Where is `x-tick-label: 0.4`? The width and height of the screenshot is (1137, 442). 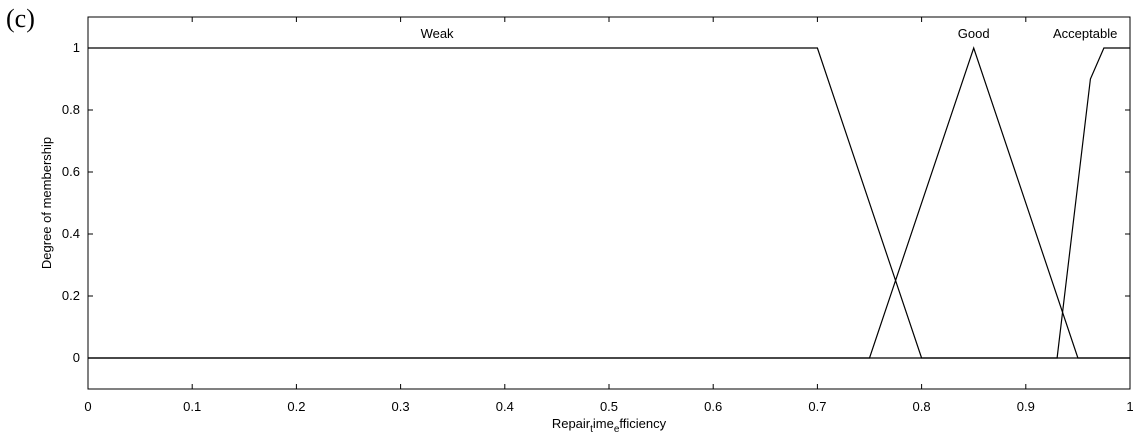 x-tick-label: 0.4 is located at coordinates (505, 406).